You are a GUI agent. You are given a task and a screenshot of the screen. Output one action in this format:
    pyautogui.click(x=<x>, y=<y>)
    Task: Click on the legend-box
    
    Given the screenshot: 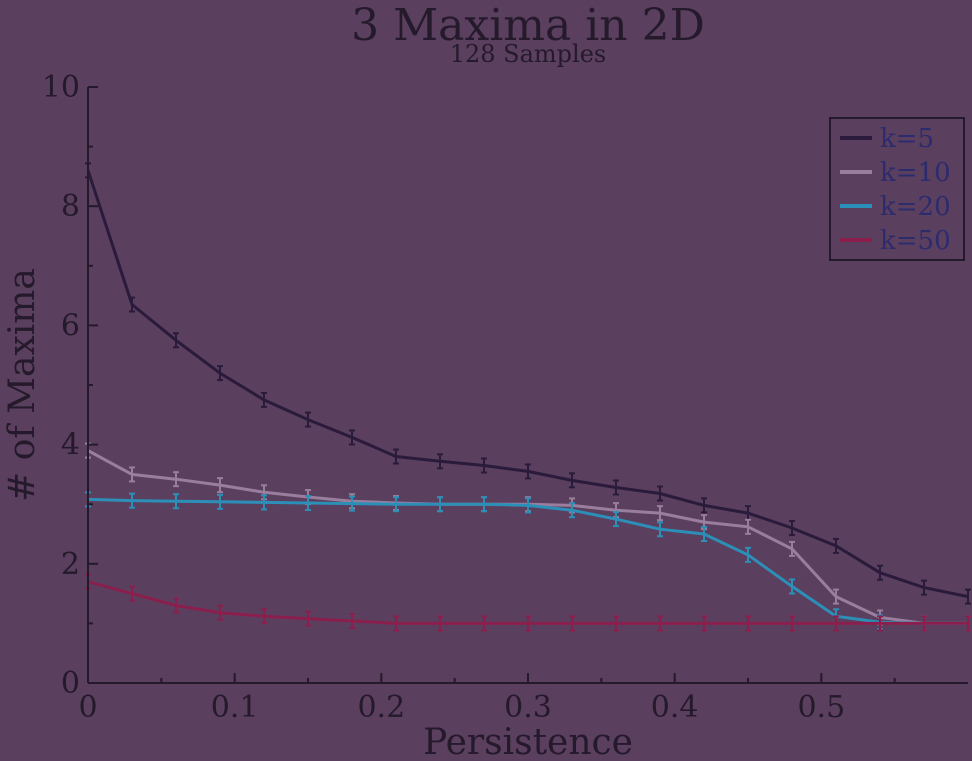 What is the action you would take?
    pyautogui.click(x=897, y=189)
    